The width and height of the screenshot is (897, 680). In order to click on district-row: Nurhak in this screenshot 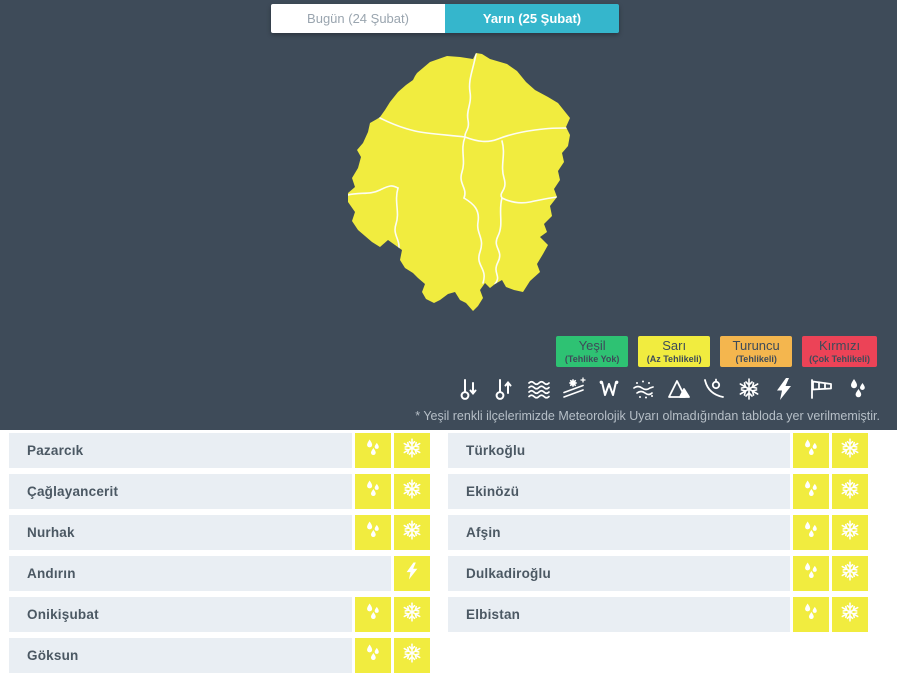, I will do `click(219, 532)`.